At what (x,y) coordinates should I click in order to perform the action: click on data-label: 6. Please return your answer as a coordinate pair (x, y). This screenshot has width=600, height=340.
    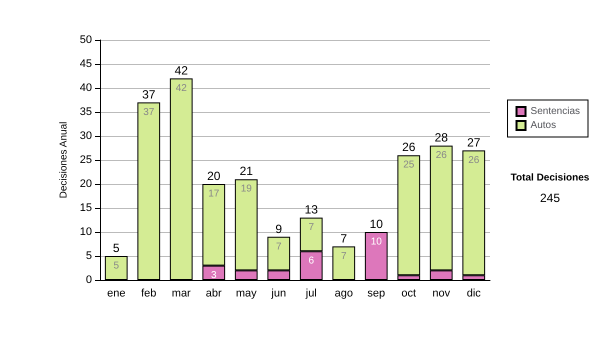
    Looking at the image, I should click on (311, 261).